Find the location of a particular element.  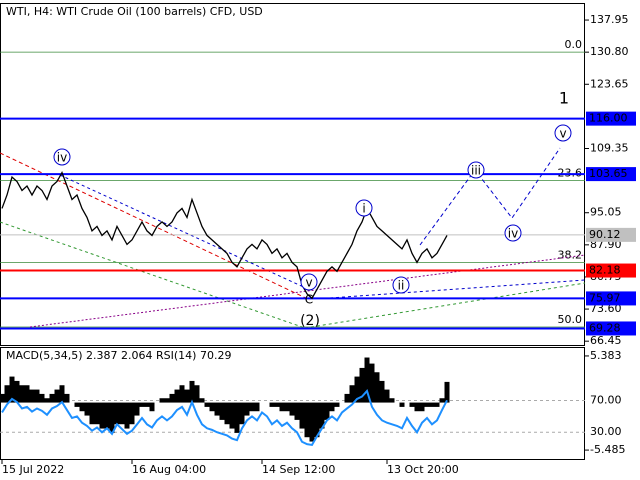

x-tick-label: 16 Aug 04:00 is located at coordinates (169, 469).